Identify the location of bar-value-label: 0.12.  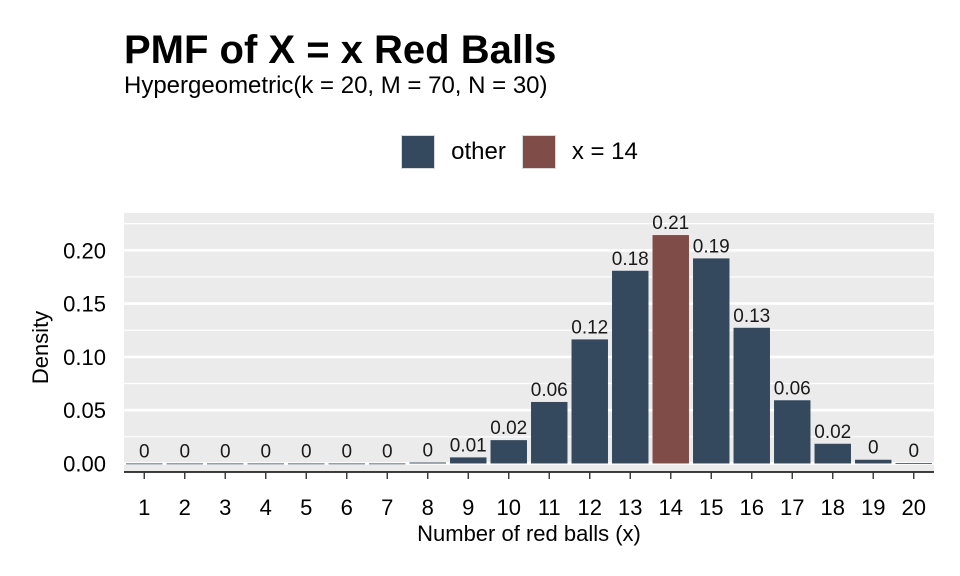
(589, 327).